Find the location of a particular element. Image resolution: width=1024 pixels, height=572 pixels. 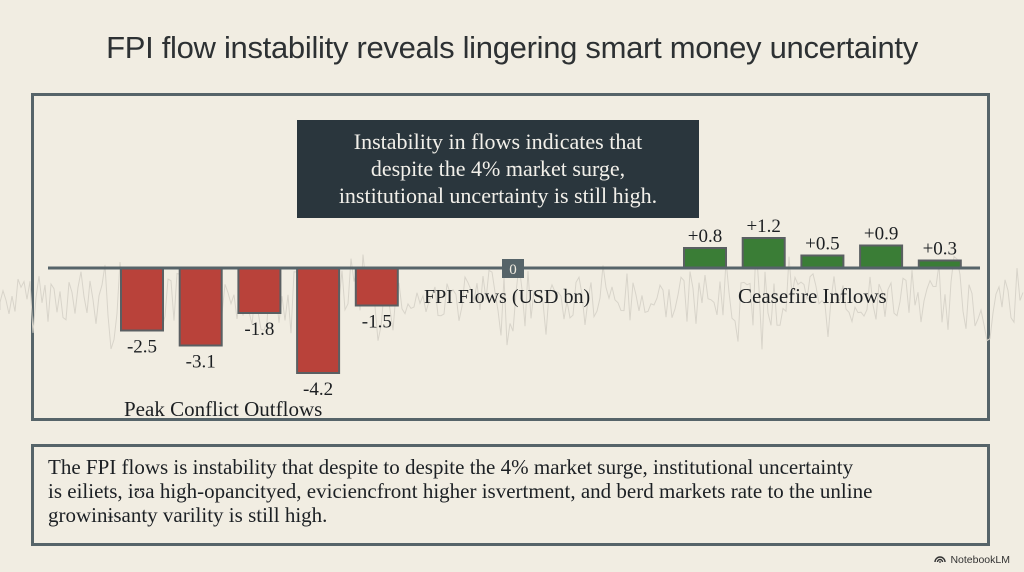

callout-line: institutional uncertainty is still high. is located at coordinates (498, 195).